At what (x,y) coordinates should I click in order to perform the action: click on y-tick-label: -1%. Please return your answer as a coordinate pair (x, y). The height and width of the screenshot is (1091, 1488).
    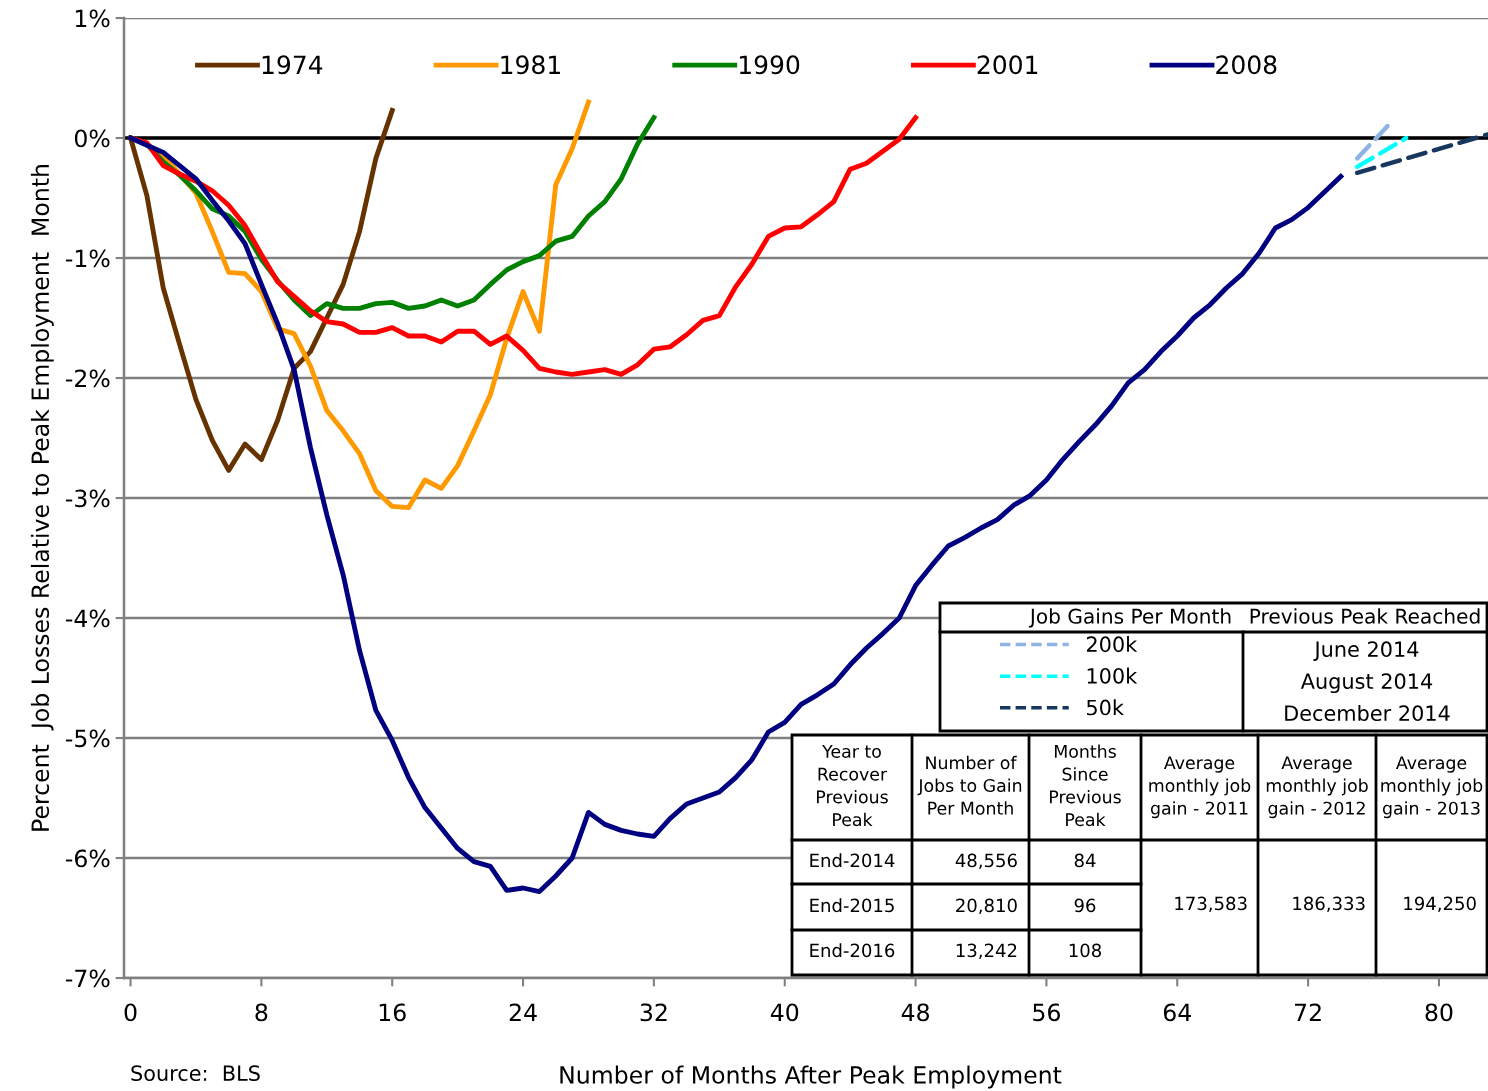
    Looking at the image, I should click on (87, 258).